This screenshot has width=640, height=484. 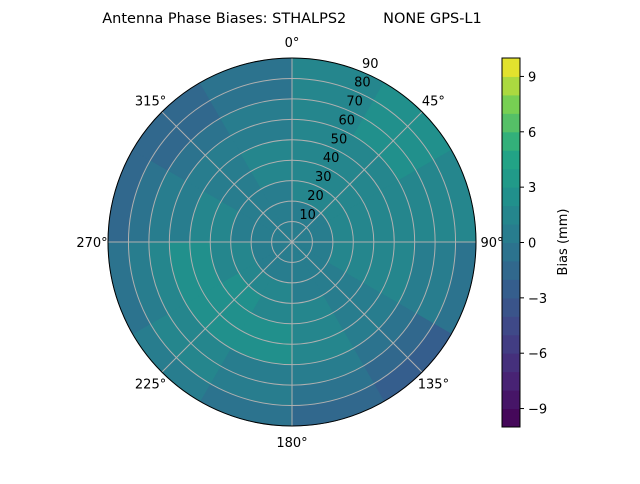 What do you see at coordinates (563, 242) in the screenshot?
I see `colorbar-label: Bias (mm)` at bounding box center [563, 242].